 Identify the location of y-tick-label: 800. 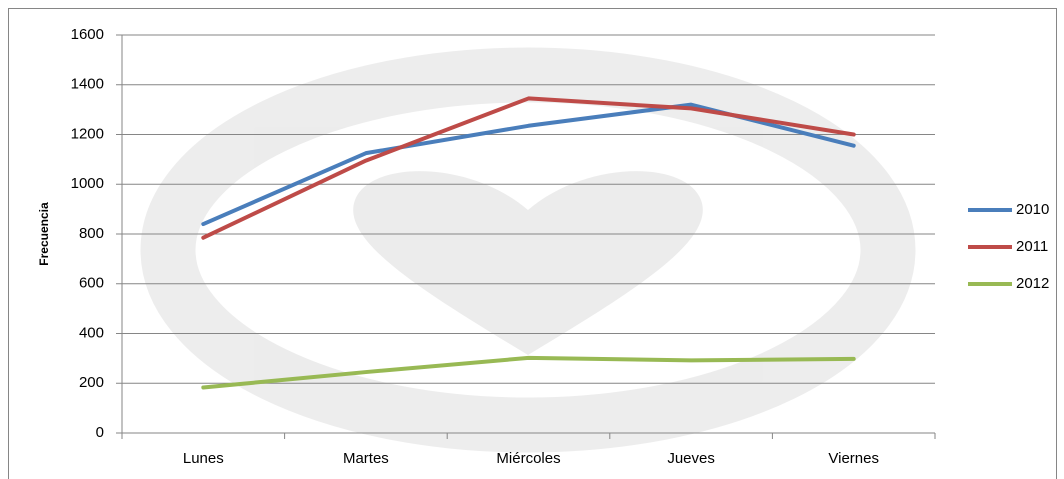
(91, 233).